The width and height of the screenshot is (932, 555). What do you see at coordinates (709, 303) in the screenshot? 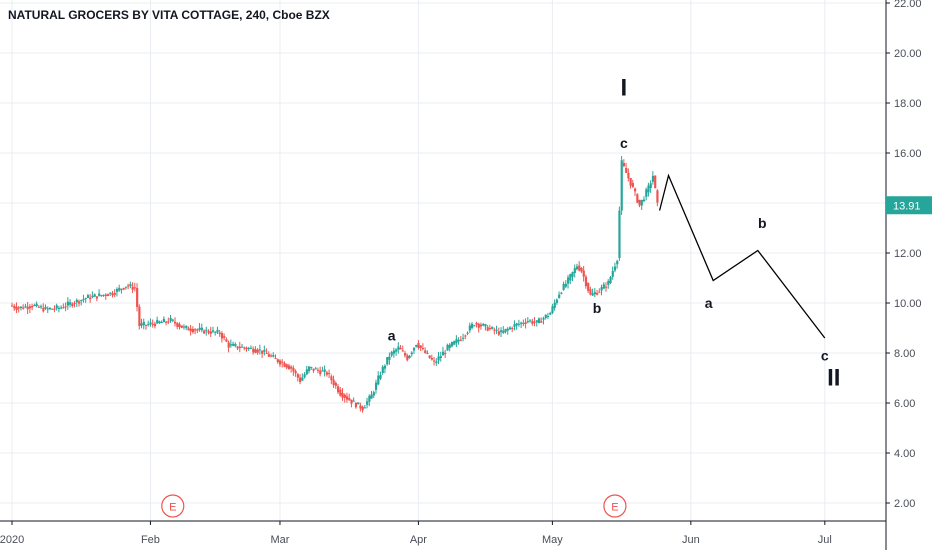
I see `wave-label-a: a` at bounding box center [709, 303].